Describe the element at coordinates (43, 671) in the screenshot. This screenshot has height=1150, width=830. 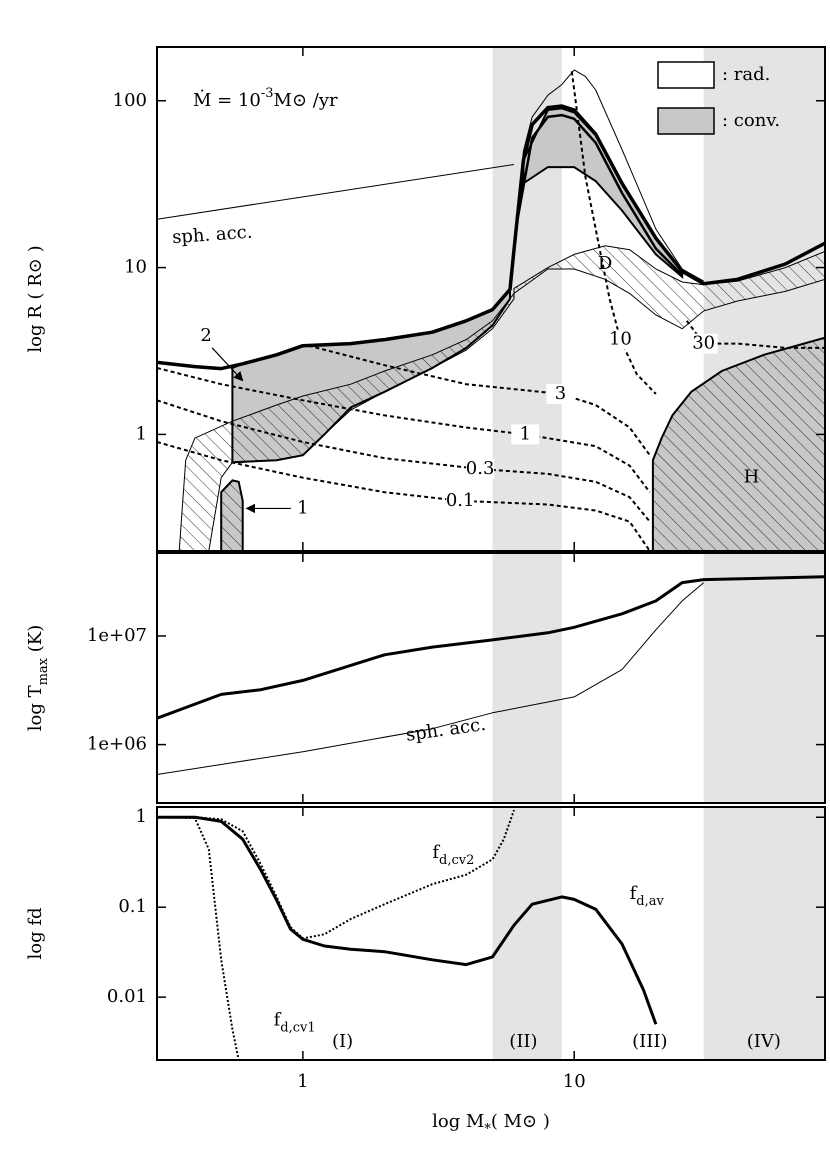
I see `y-axis-label-part: max` at that location.